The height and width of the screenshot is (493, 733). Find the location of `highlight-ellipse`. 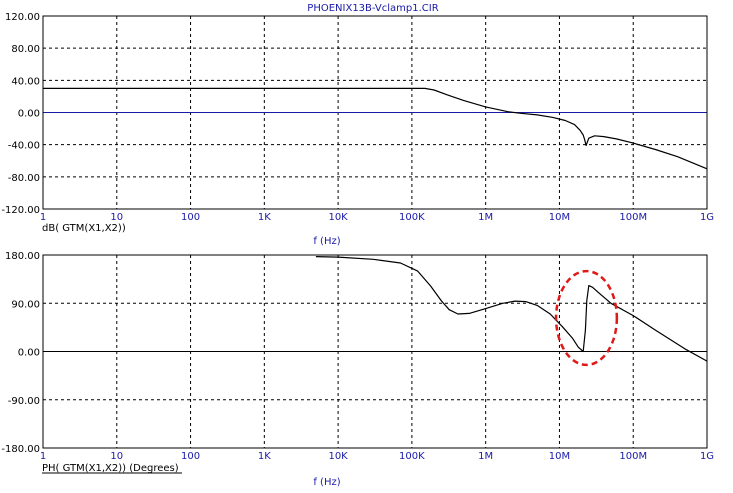

highlight-ellipse is located at coordinates (586, 318).